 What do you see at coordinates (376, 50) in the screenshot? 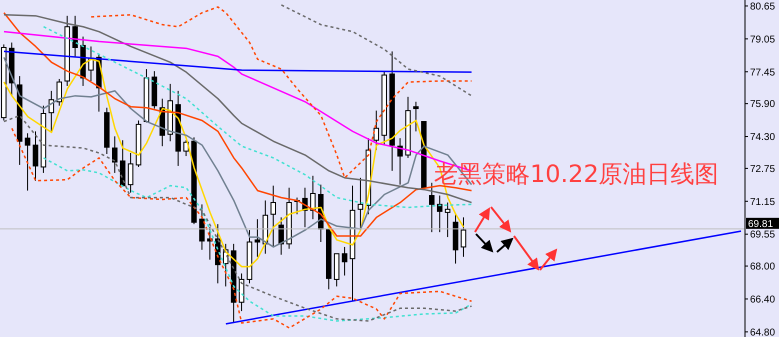
I see `line-series` at bounding box center [376, 50].